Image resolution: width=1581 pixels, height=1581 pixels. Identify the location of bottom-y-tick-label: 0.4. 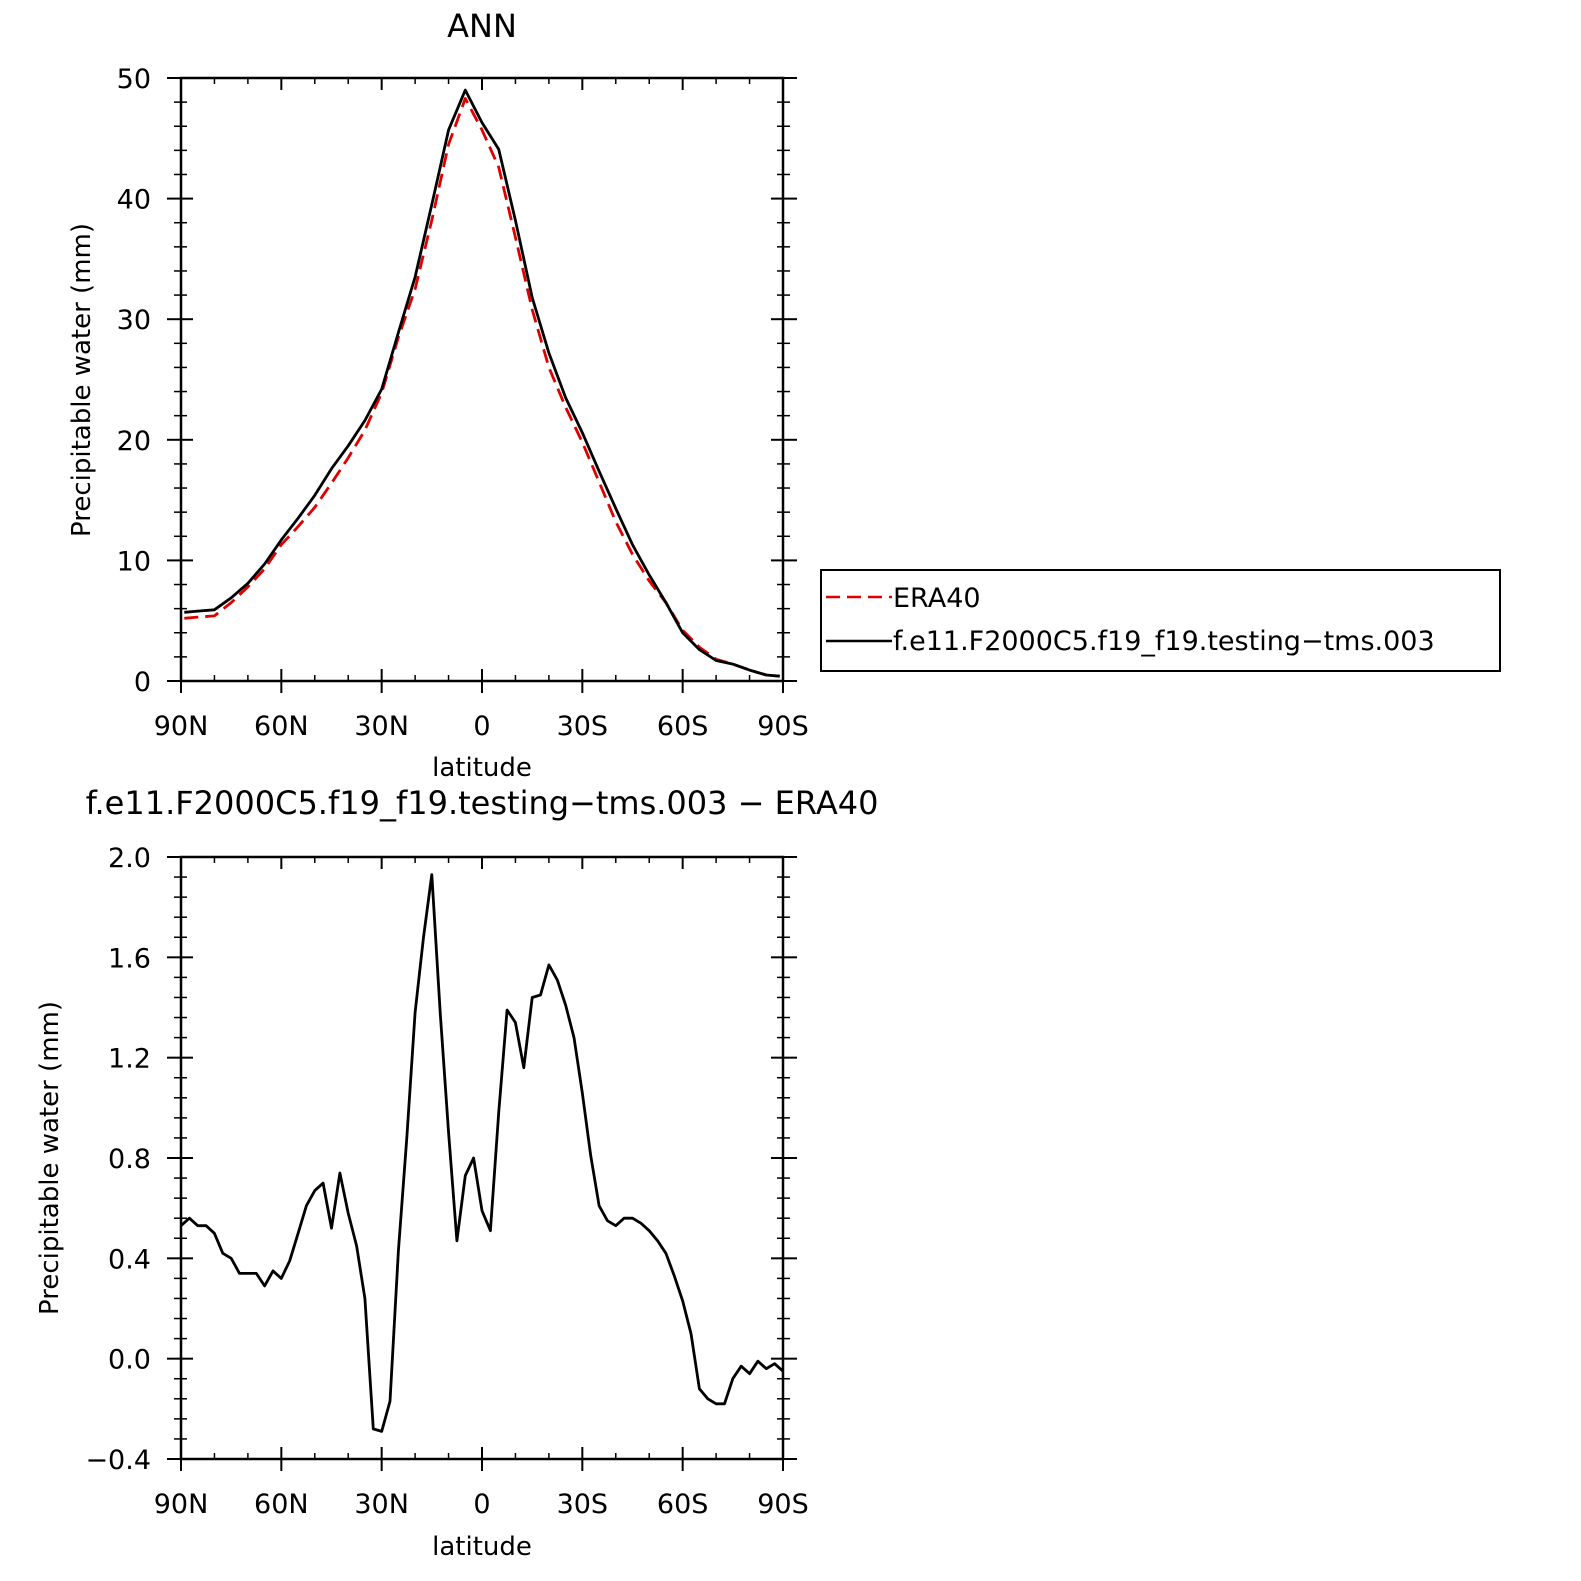
(129, 1259).